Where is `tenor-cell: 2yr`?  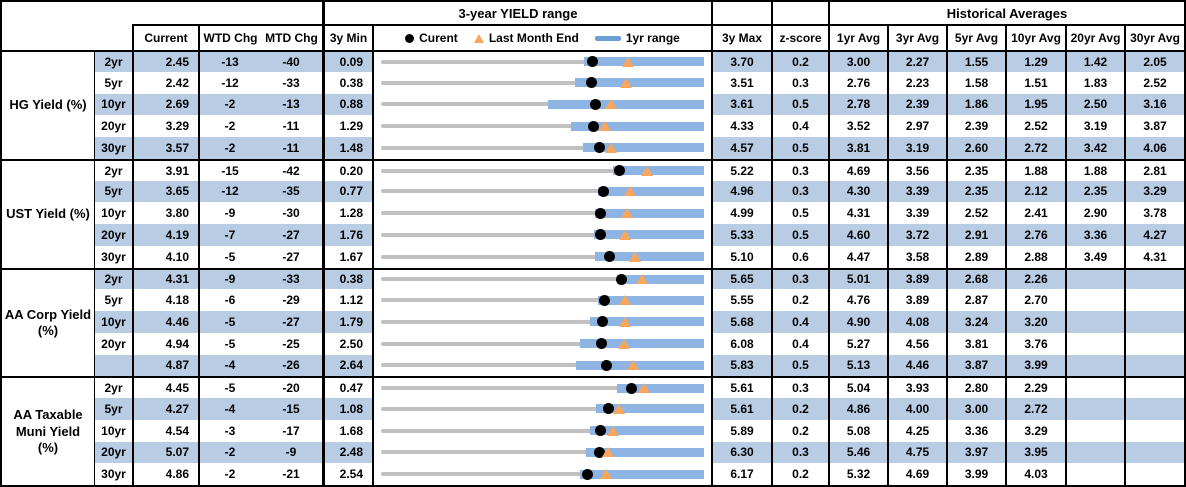
tenor-cell: 2yr is located at coordinates (113, 387).